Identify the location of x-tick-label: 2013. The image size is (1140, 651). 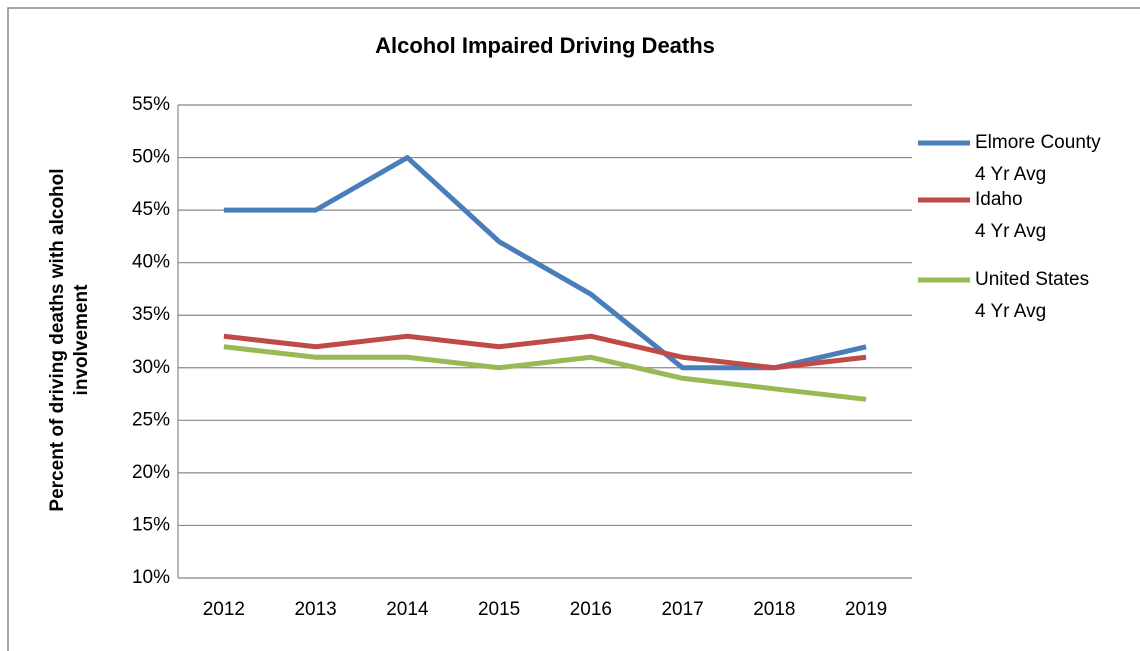
(315, 609).